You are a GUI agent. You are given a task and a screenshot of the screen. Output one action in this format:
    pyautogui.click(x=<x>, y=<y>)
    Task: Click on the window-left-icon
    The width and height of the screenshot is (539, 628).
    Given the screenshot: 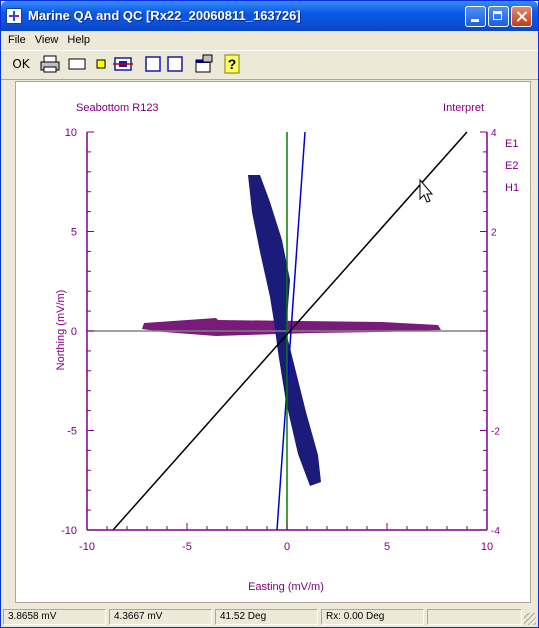 What is the action you would take?
    pyautogui.click(x=153, y=64)
    